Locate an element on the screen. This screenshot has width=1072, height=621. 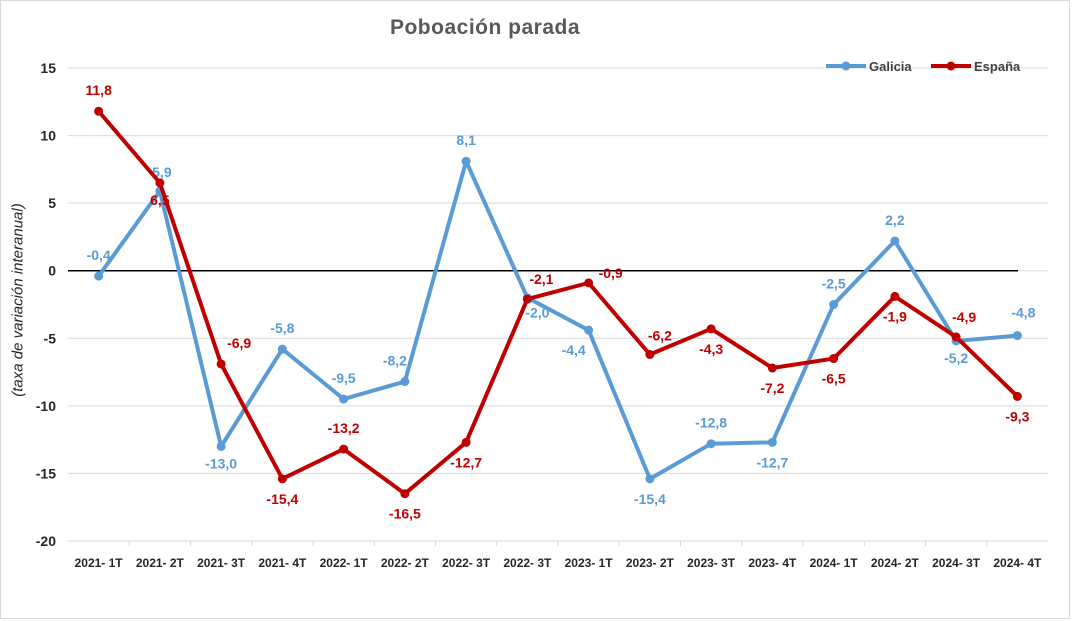
x-tick-label: 2021- 2T is located at coordinates (160, 563).